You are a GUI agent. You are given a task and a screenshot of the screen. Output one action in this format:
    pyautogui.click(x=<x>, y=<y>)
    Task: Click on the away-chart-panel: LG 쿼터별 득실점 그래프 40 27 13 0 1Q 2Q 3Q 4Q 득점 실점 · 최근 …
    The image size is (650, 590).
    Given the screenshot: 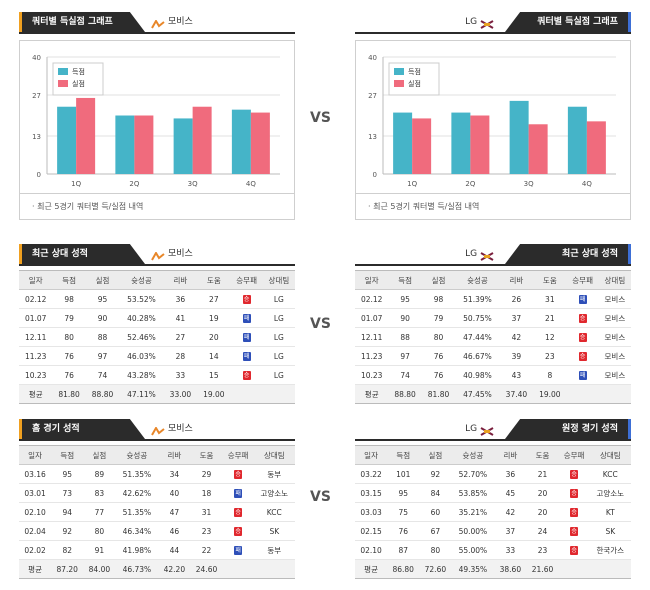 What is the action you would take?
    pyautogui.click(x=493, y=116)
    